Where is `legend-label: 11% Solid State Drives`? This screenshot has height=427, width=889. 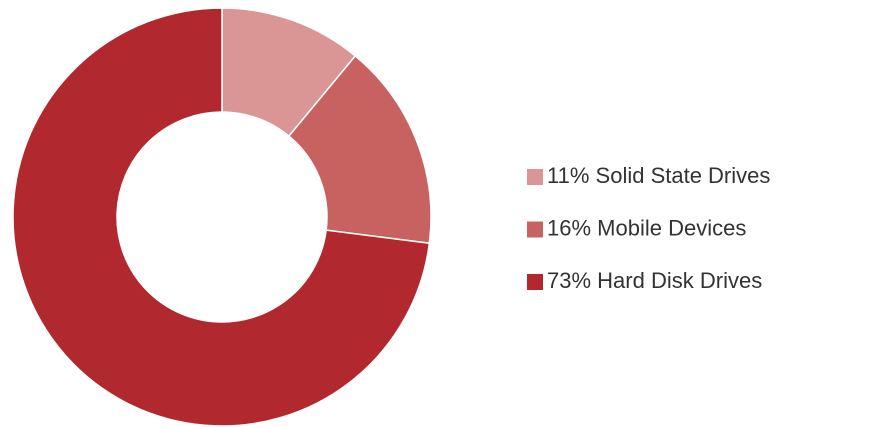
legend-label: 11% Solid State Drives is located at coordinates (658, 175).